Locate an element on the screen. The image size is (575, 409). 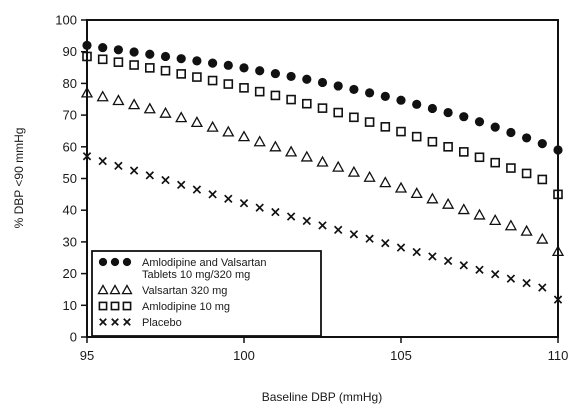
y-tick-label: 70 is located at coordinates (70, 115).